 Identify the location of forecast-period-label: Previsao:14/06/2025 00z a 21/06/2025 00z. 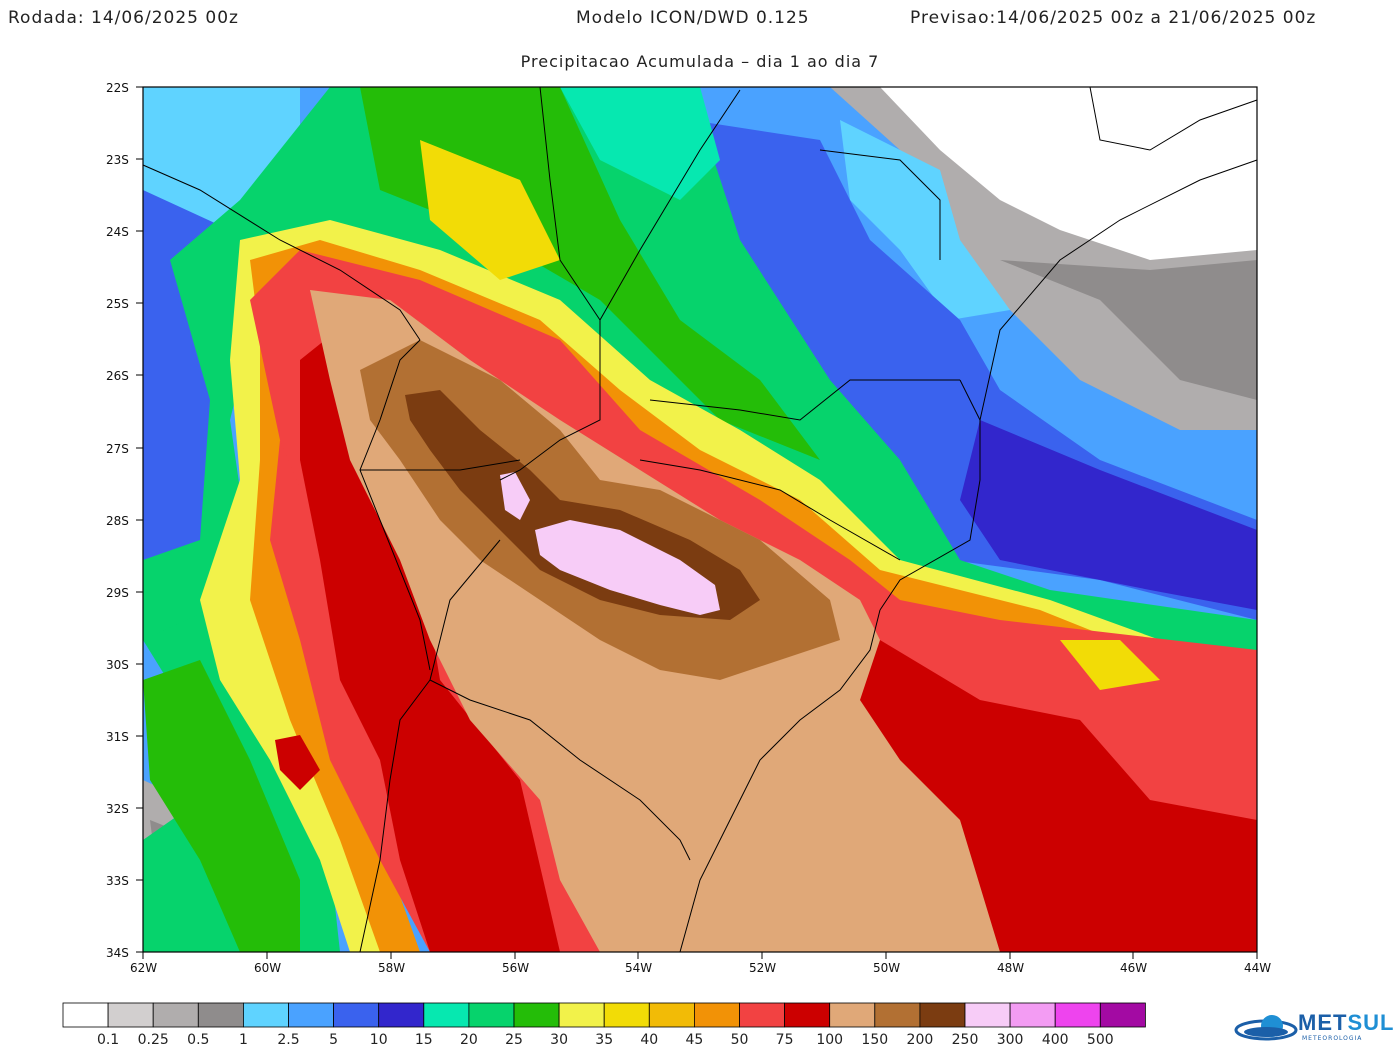
(1113, 18).